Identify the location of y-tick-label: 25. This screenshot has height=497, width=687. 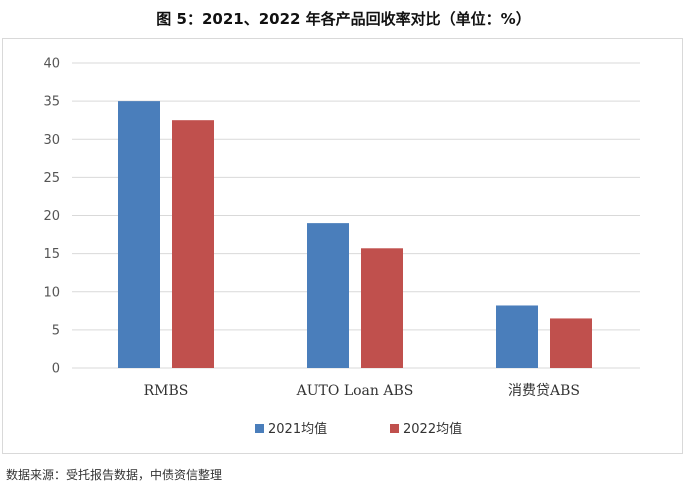
(51, 178).